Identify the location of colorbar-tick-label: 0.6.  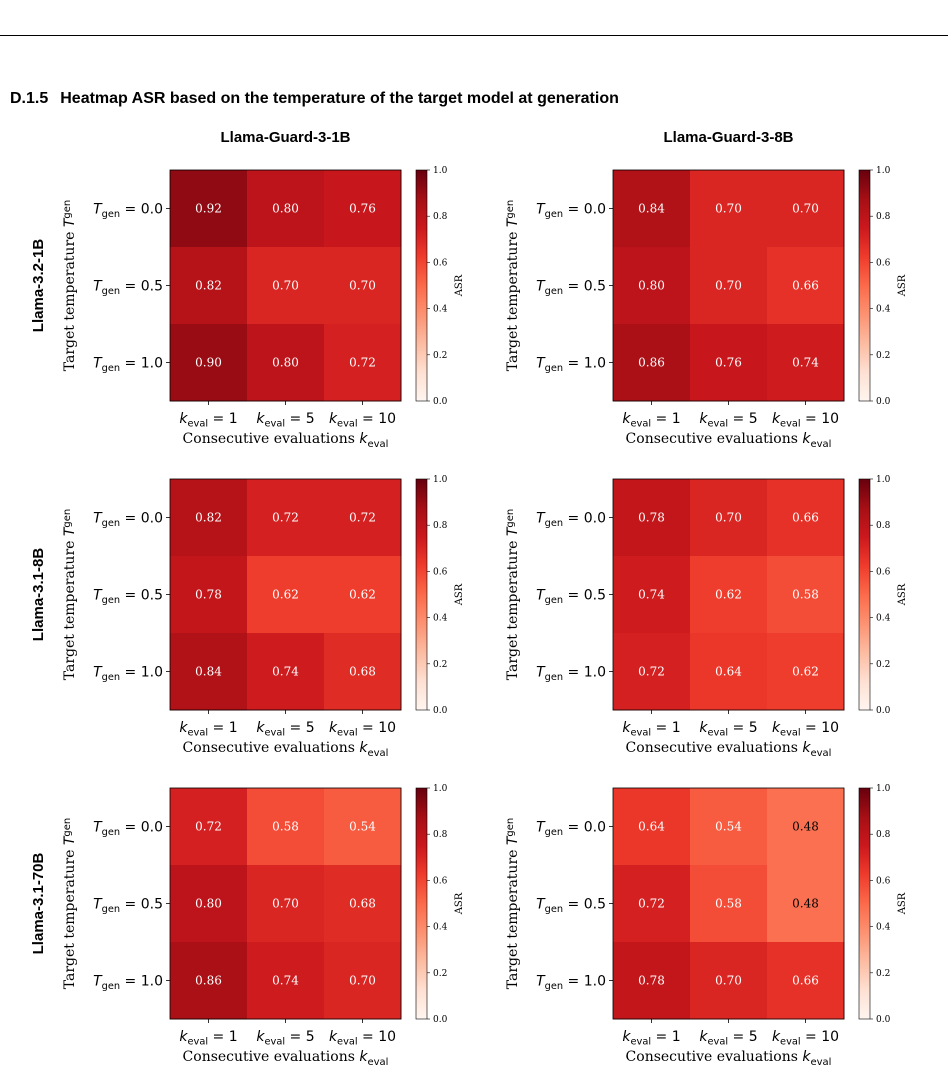
(883, 881).